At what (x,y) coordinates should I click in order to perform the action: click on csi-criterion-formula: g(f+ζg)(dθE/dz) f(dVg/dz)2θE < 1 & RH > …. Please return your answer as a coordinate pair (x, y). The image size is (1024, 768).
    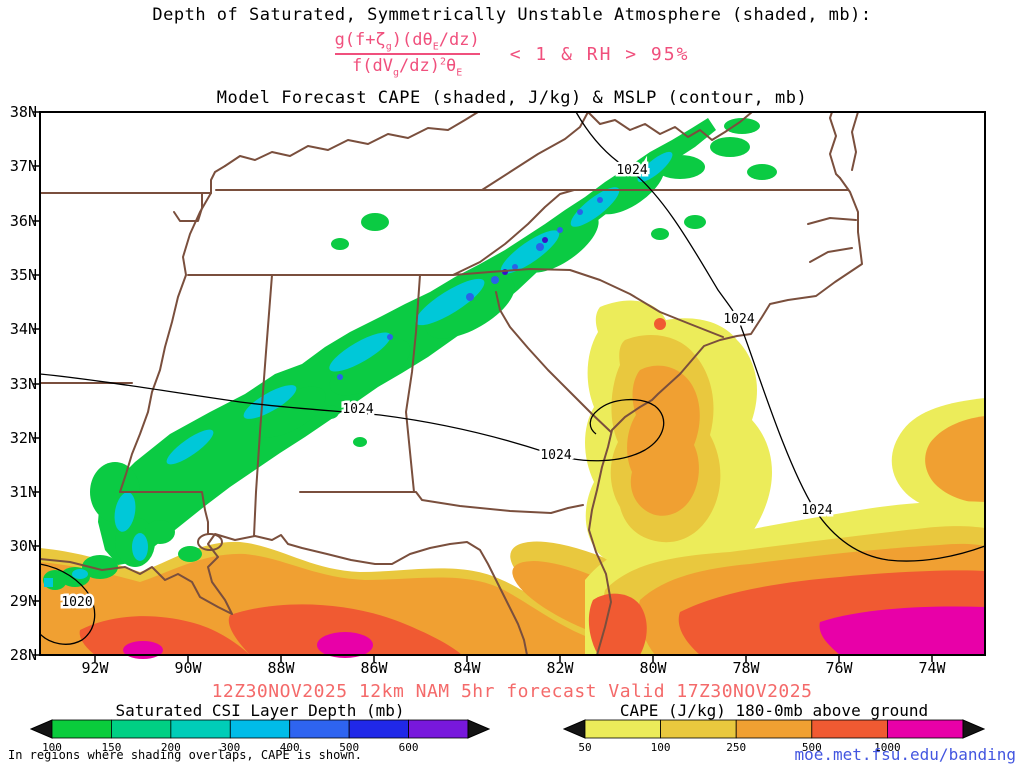
    Looking at the image, I should click on (512, 54).